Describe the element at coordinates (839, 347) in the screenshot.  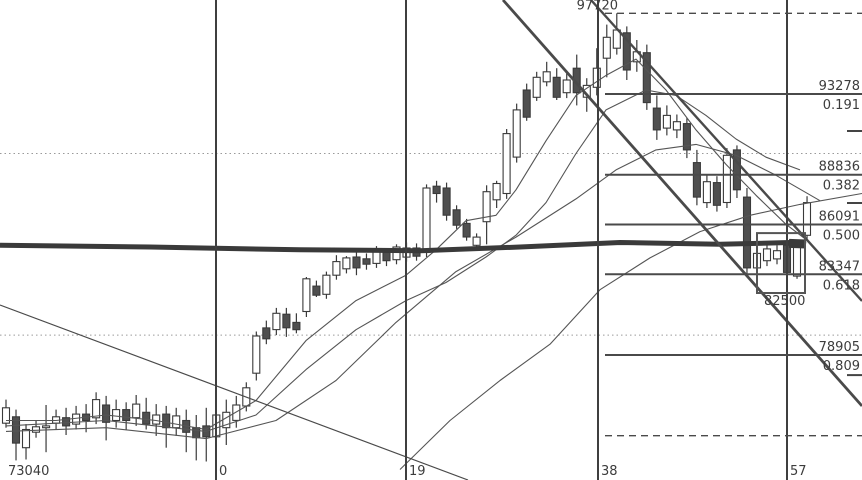
I see `fib-price-label: 78905` at that location.